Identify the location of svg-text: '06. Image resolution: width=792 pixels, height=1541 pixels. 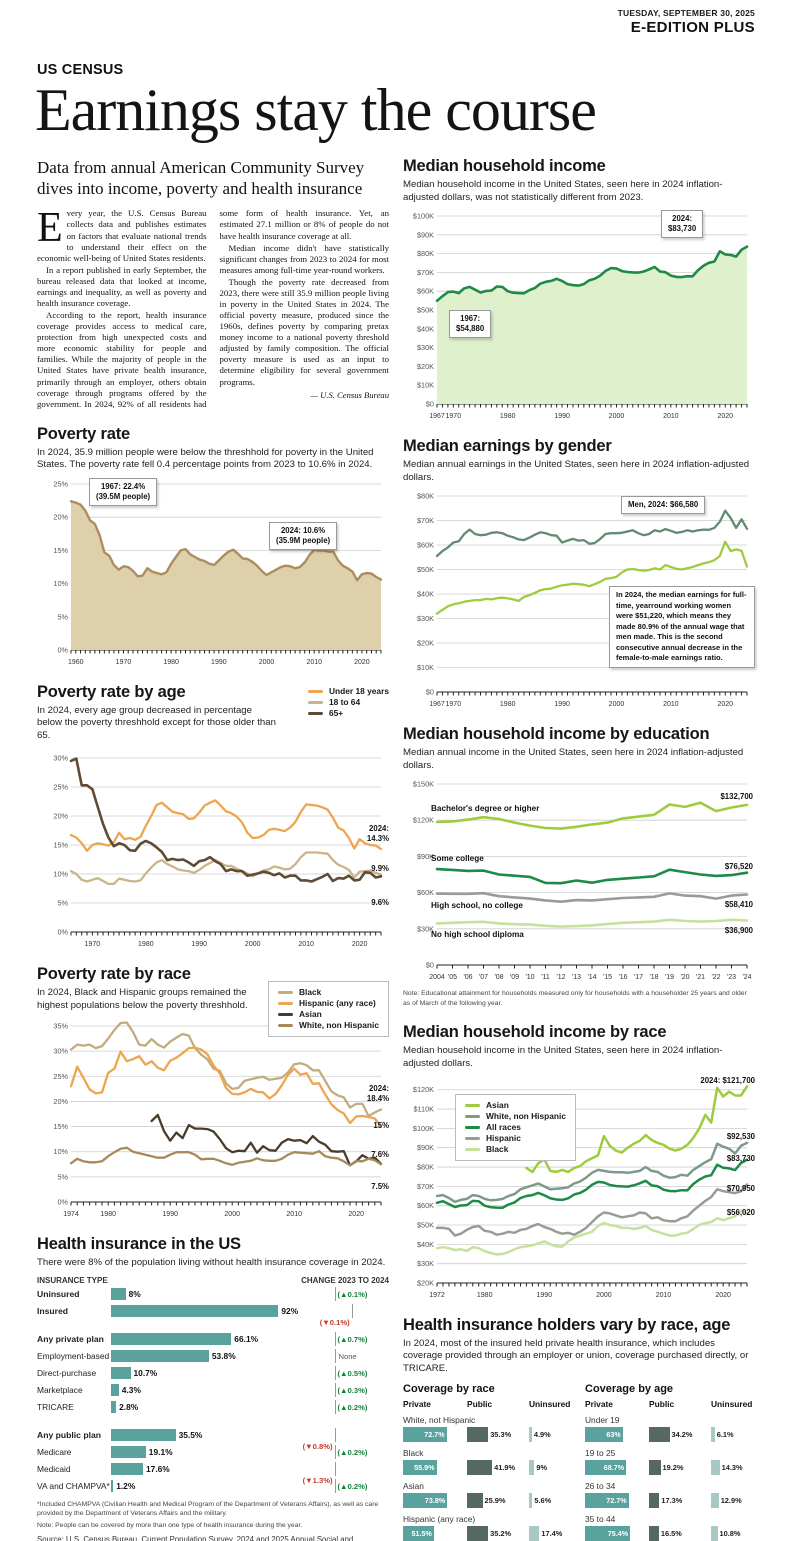
(467, 977).